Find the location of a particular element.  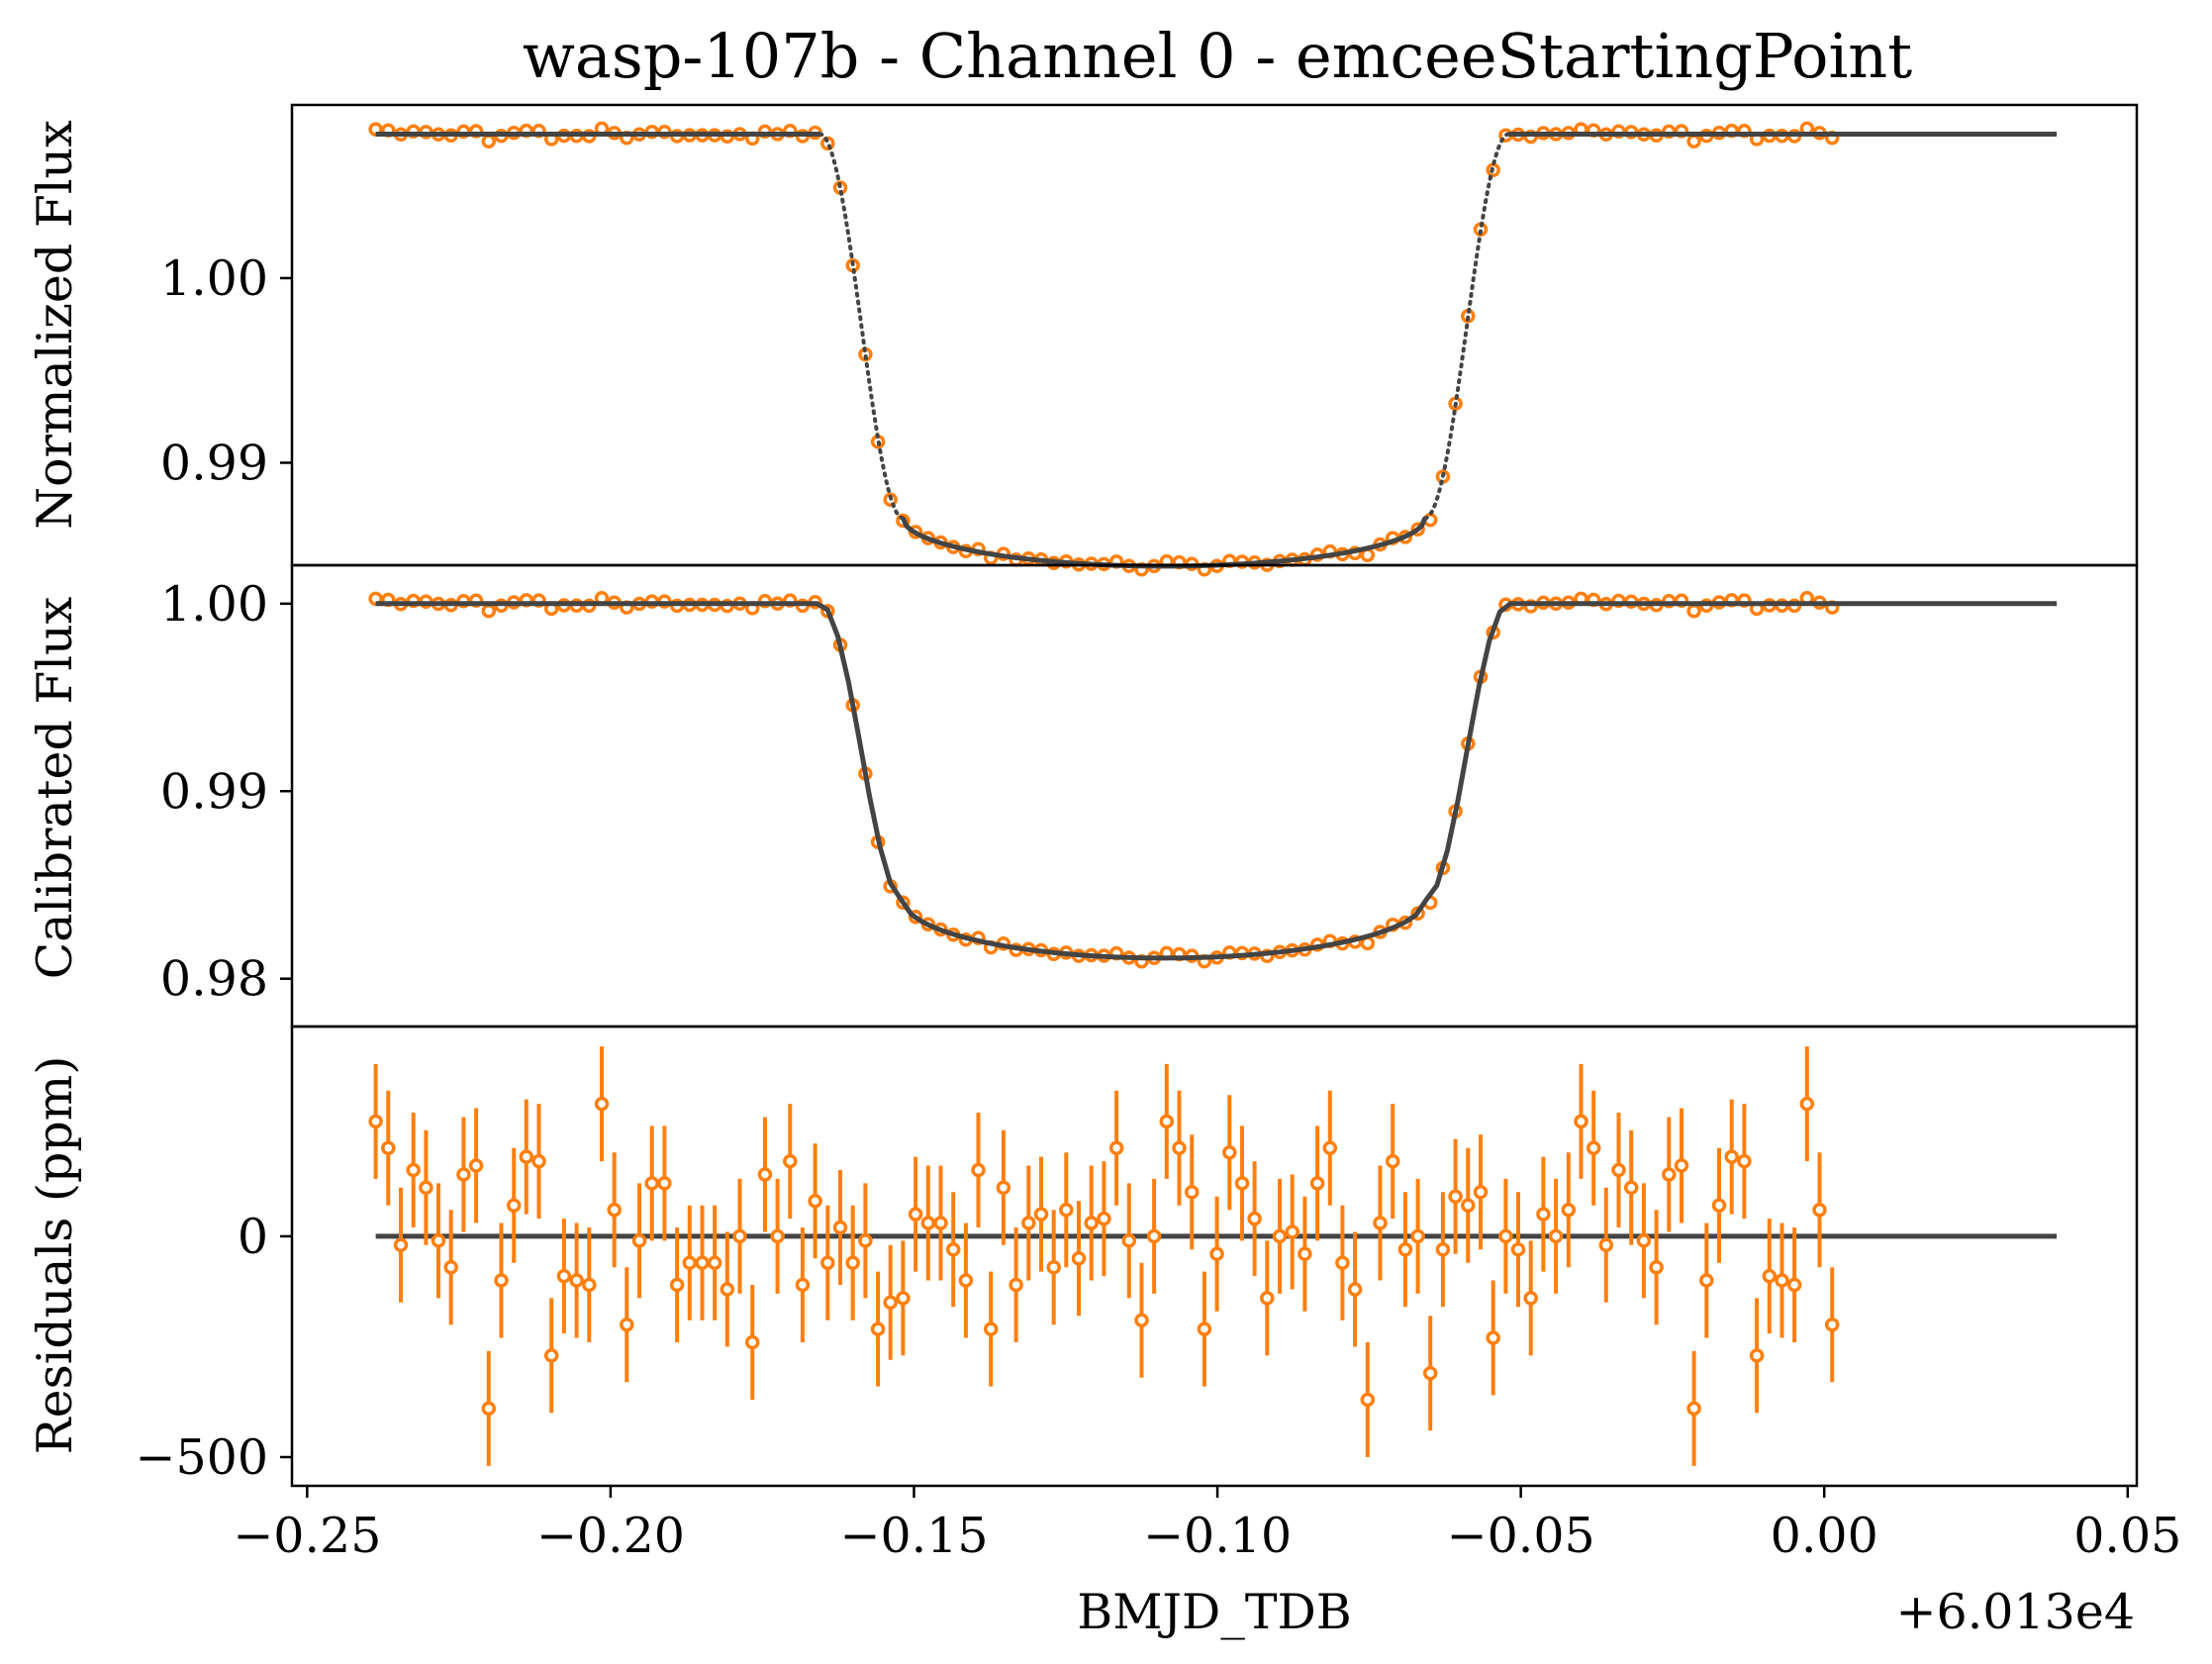

y-axis-label-normalized-flux: Normalized Flux is located at coordinates (55, 325).